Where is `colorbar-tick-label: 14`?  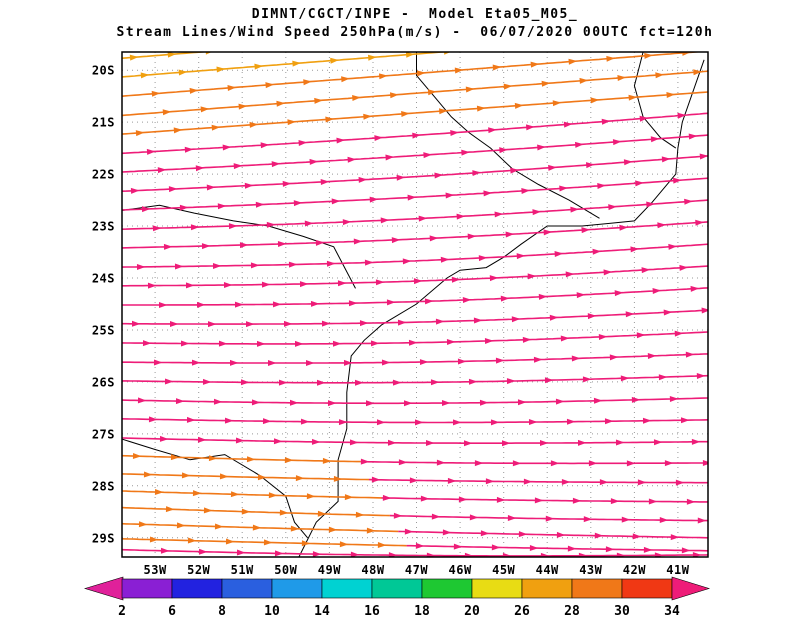
colorbar-tick-label: 14 is located at coordinates (322, 611).